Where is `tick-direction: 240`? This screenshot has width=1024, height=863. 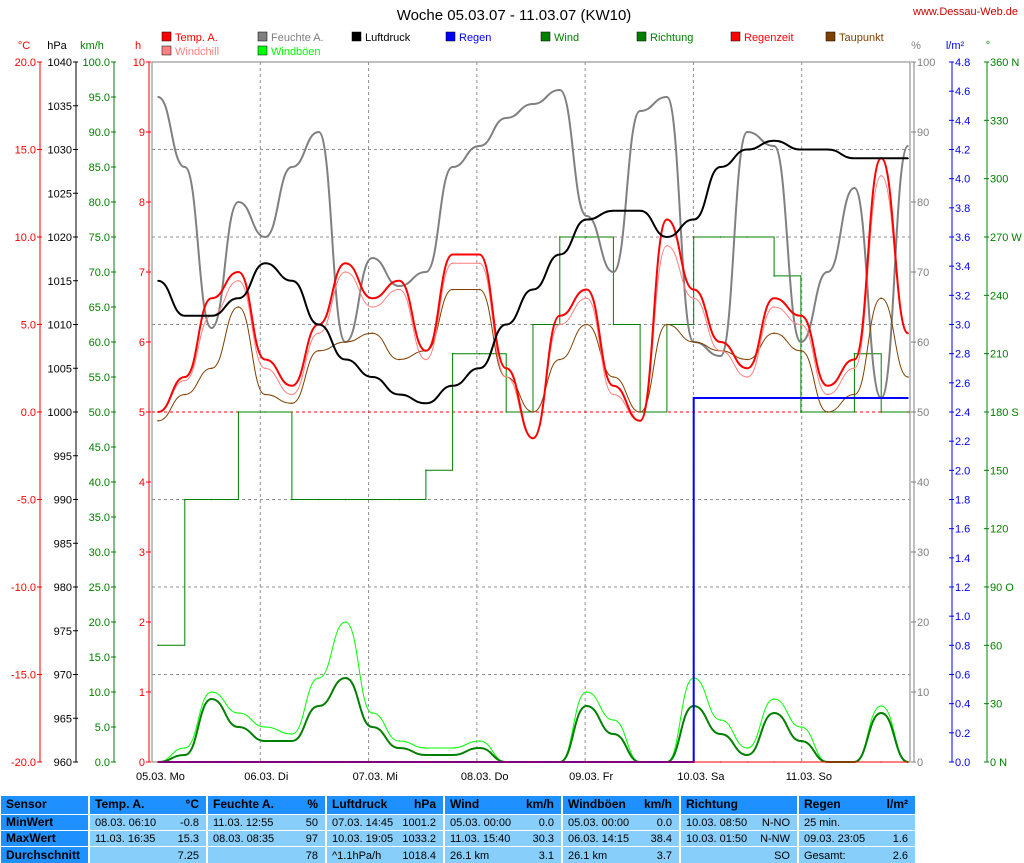 tick-direction: 240 is located at coordinates (999, 296).